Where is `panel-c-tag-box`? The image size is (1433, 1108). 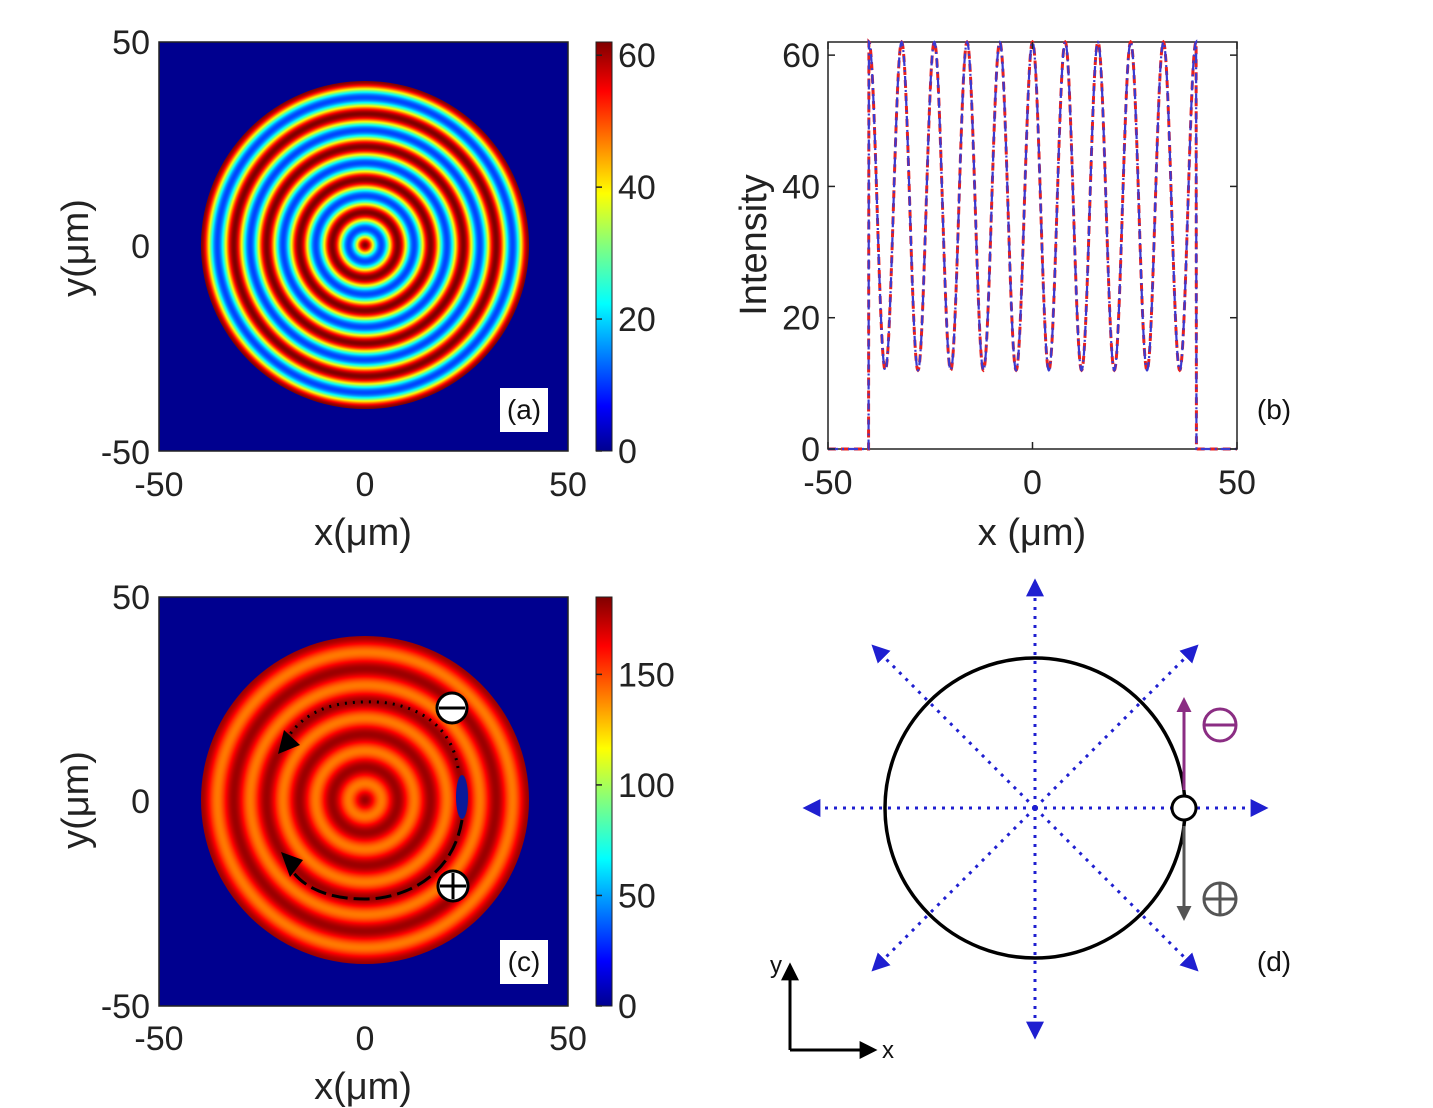 panel-c-tag-box is located at coordinates (524, 962).